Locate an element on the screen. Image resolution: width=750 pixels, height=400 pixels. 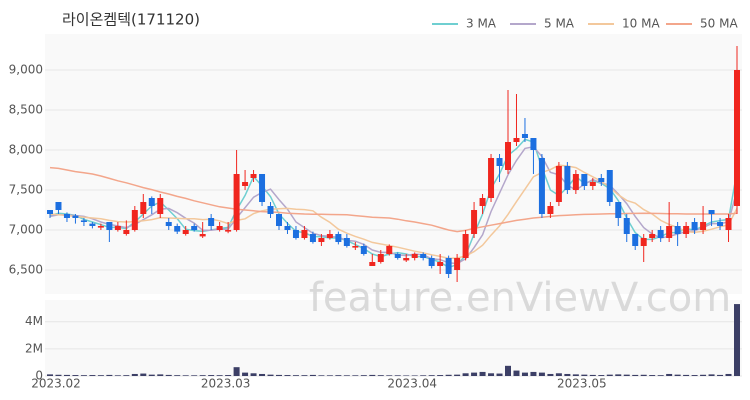
y-tick-label: 2M is located at coordinates (34, 348).